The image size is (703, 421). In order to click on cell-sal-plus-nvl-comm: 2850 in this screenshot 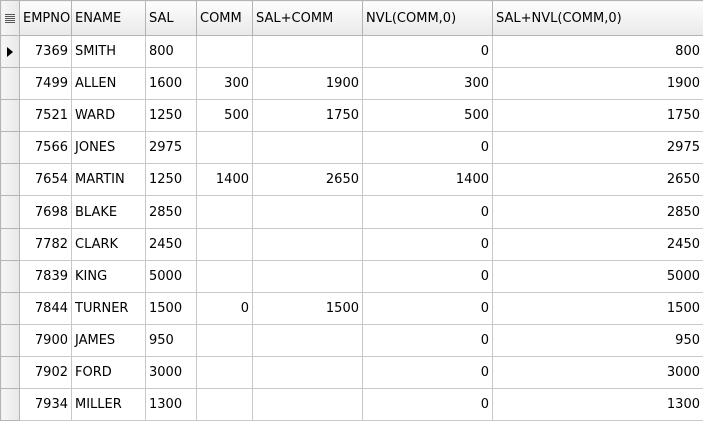, I will do `click(598, 212)`.